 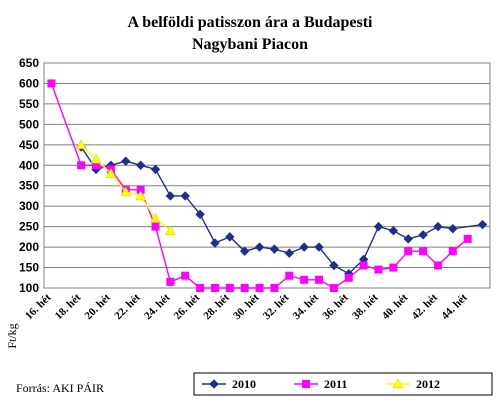 I want to click on x-tick-label: 20. hét, so click(x=97, y=306).